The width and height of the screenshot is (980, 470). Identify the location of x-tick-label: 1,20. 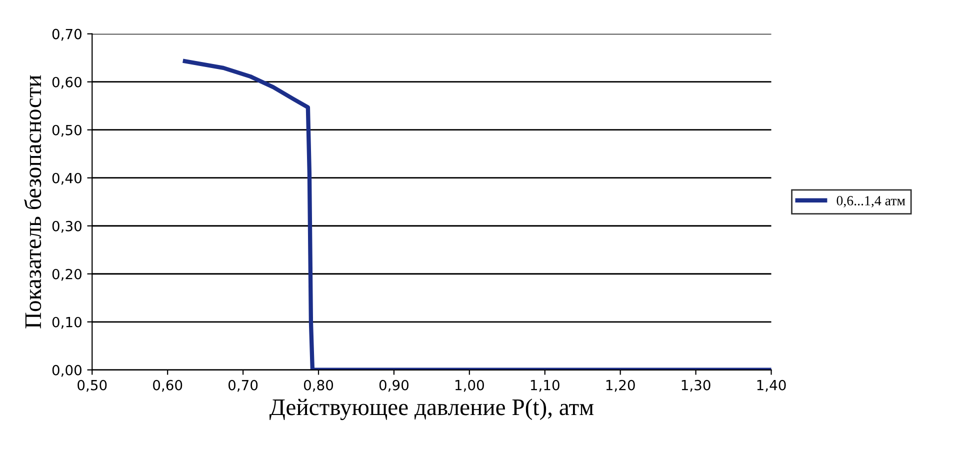
(620, 386).